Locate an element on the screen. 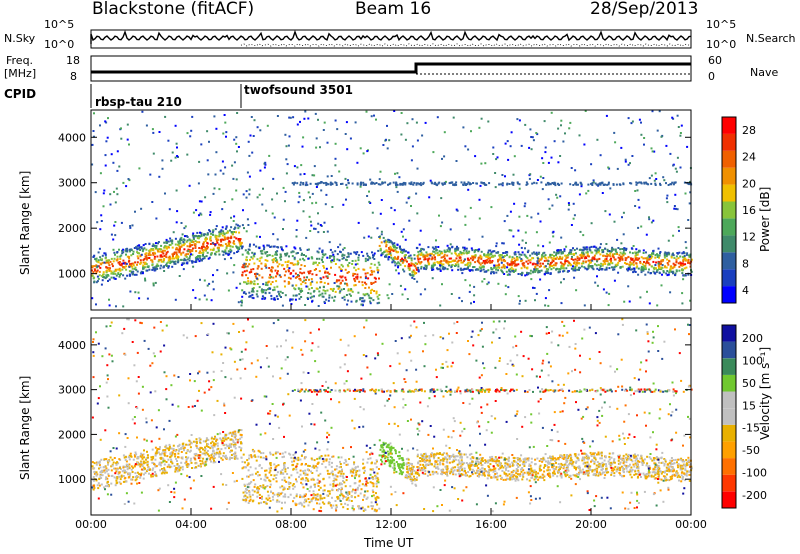 The height and width of the screenshot is (554, 800). power-colorbar-tick: 16 is located at coordinates (749, 210).